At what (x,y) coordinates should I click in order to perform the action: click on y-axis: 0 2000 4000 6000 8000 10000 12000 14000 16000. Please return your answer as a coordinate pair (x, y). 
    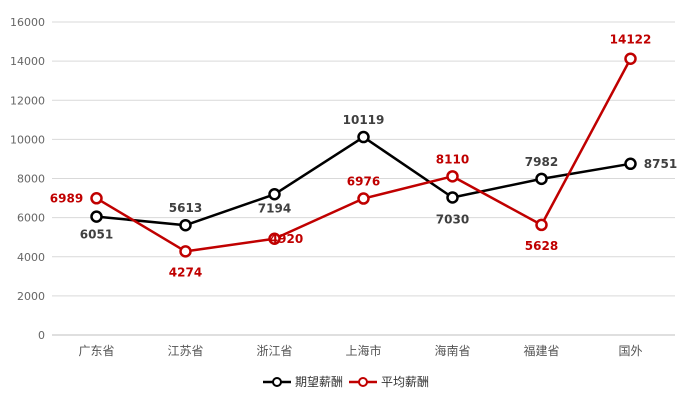
    Looking at the image, I should click on (27, 179).